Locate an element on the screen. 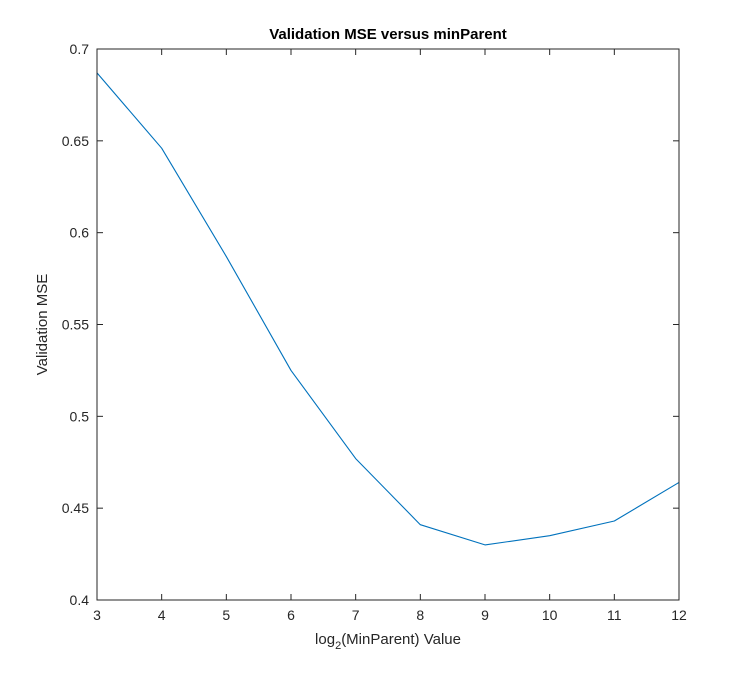  chart-title: Validation MSE versus minParent is located at coordinates (388, 34).